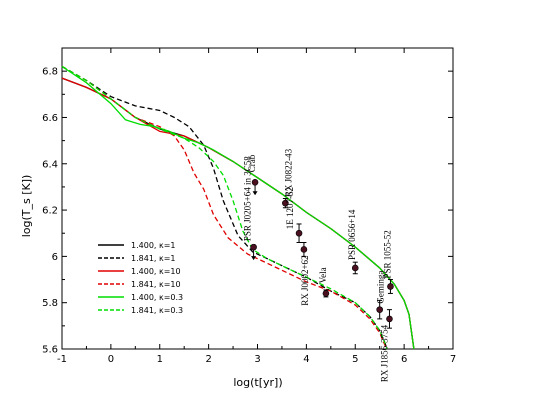 The height and width of the screenshot is (415, 537). Describe the element at coordinates (290, 208) in the screenshot. I see `observation-label: 1E 1207-52` at that location.